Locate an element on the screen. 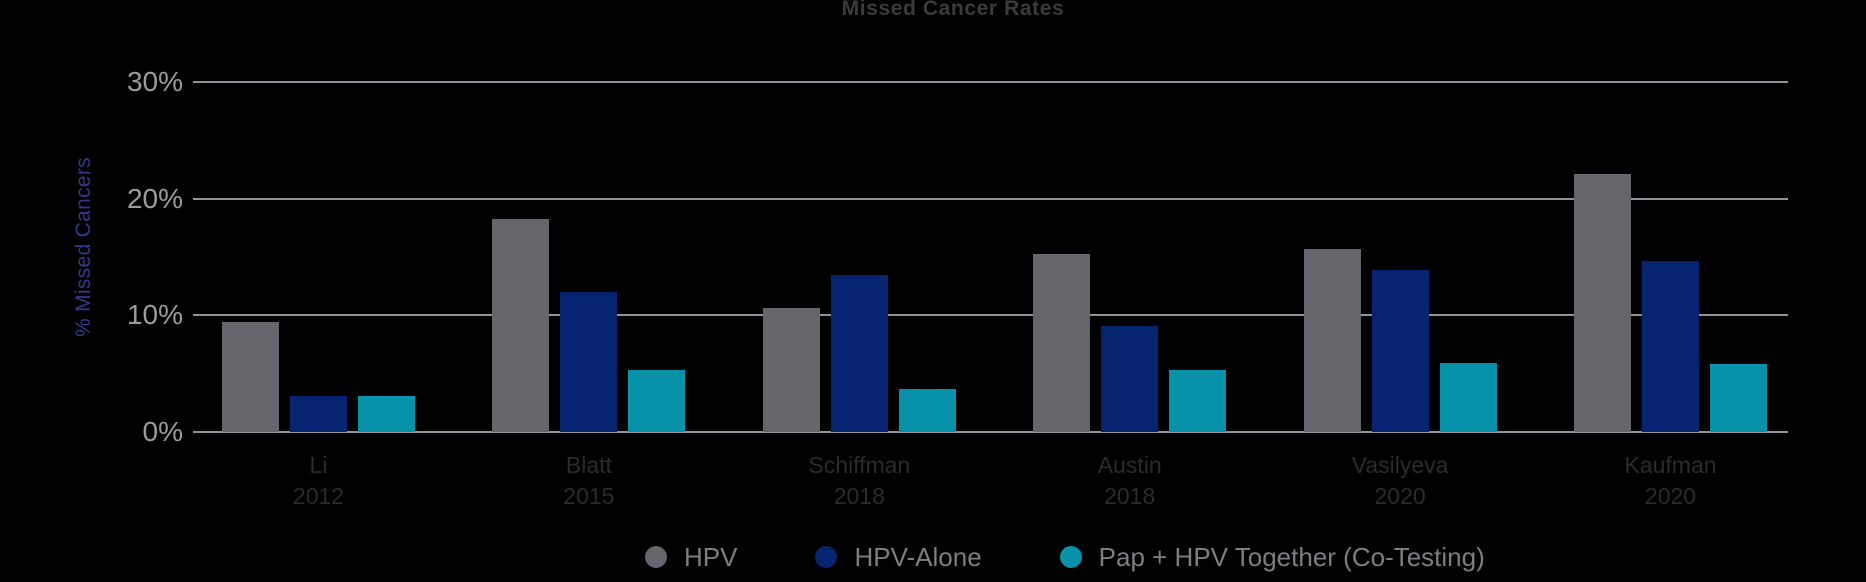 This screenshot has width=1866, height=582. x-label-blatt-2015: Blatt 2015 is located at coordinates (589, 481).